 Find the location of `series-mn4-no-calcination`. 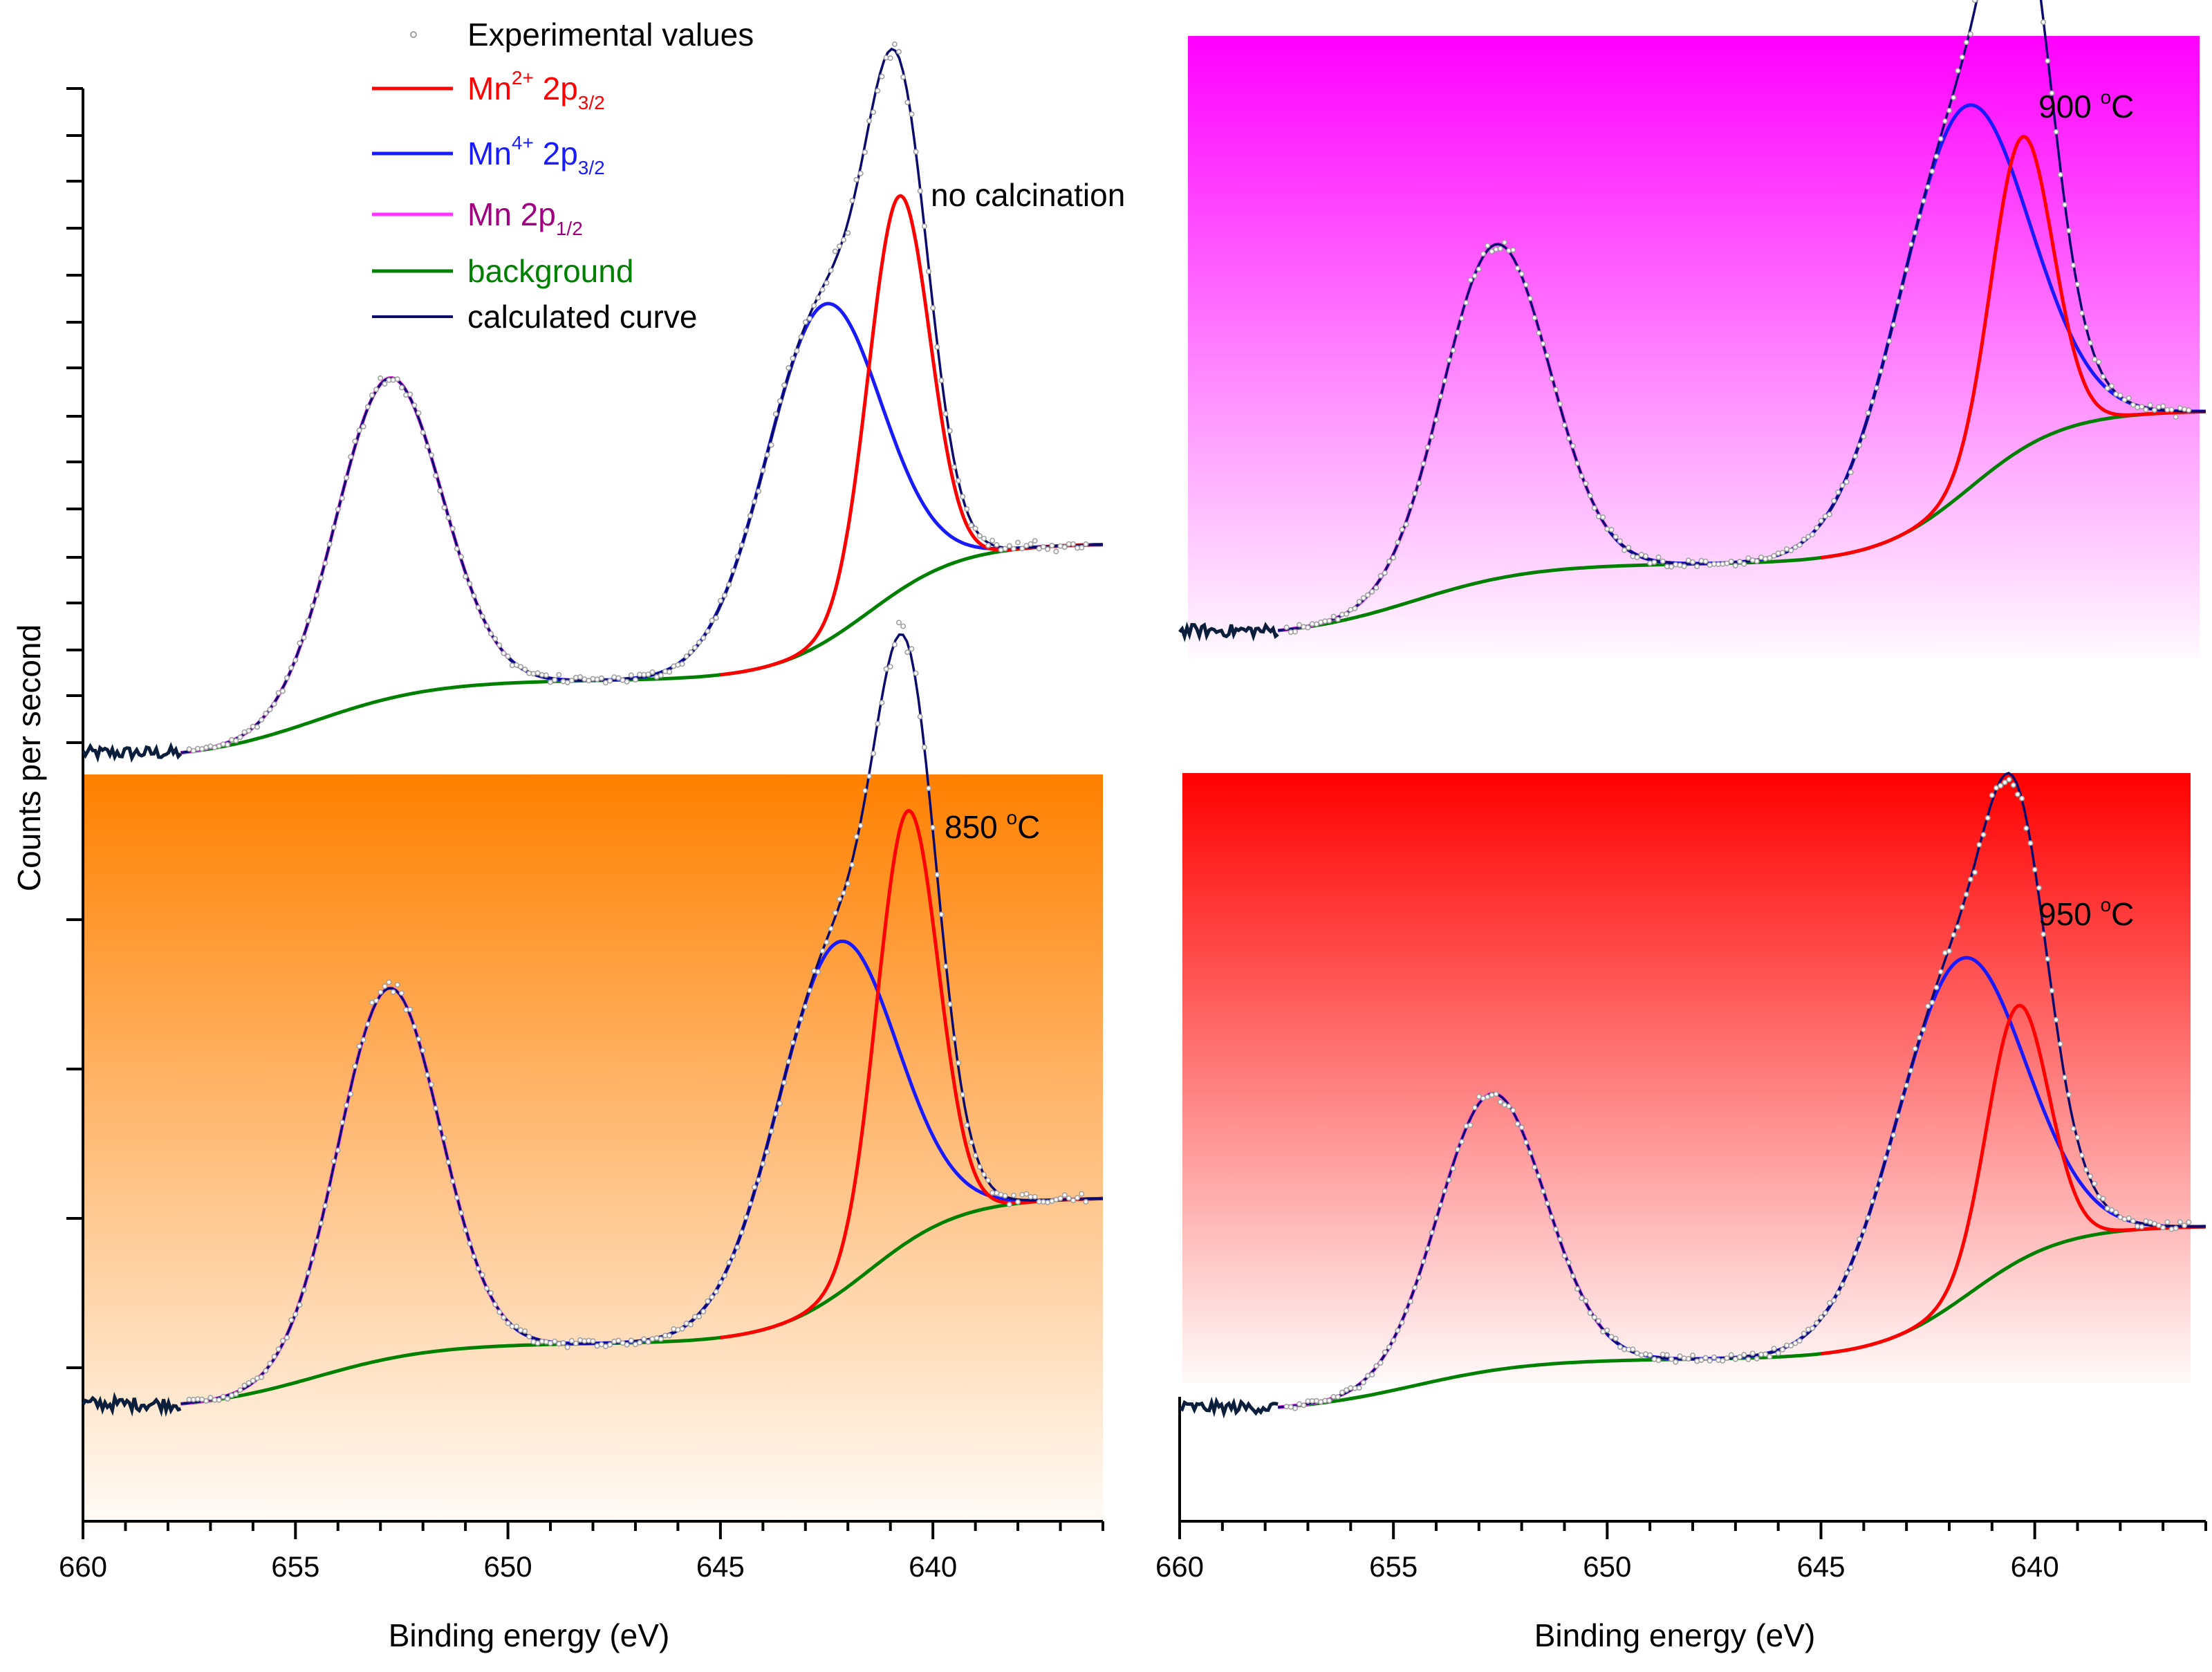

series-mn4-no-calcination is located at coordinates (804, 491).